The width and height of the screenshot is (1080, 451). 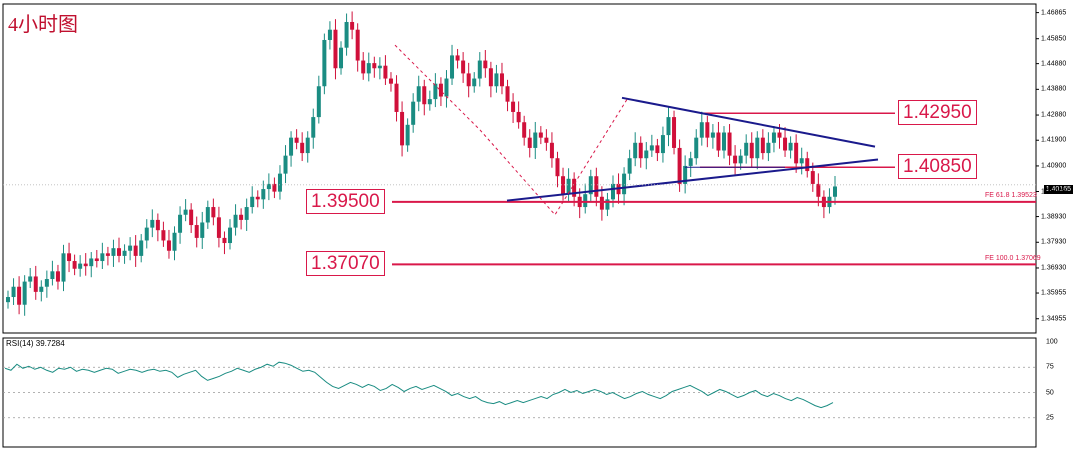 I want to click on price-tick-label: 1.41900, so click(x=1054, y=140).